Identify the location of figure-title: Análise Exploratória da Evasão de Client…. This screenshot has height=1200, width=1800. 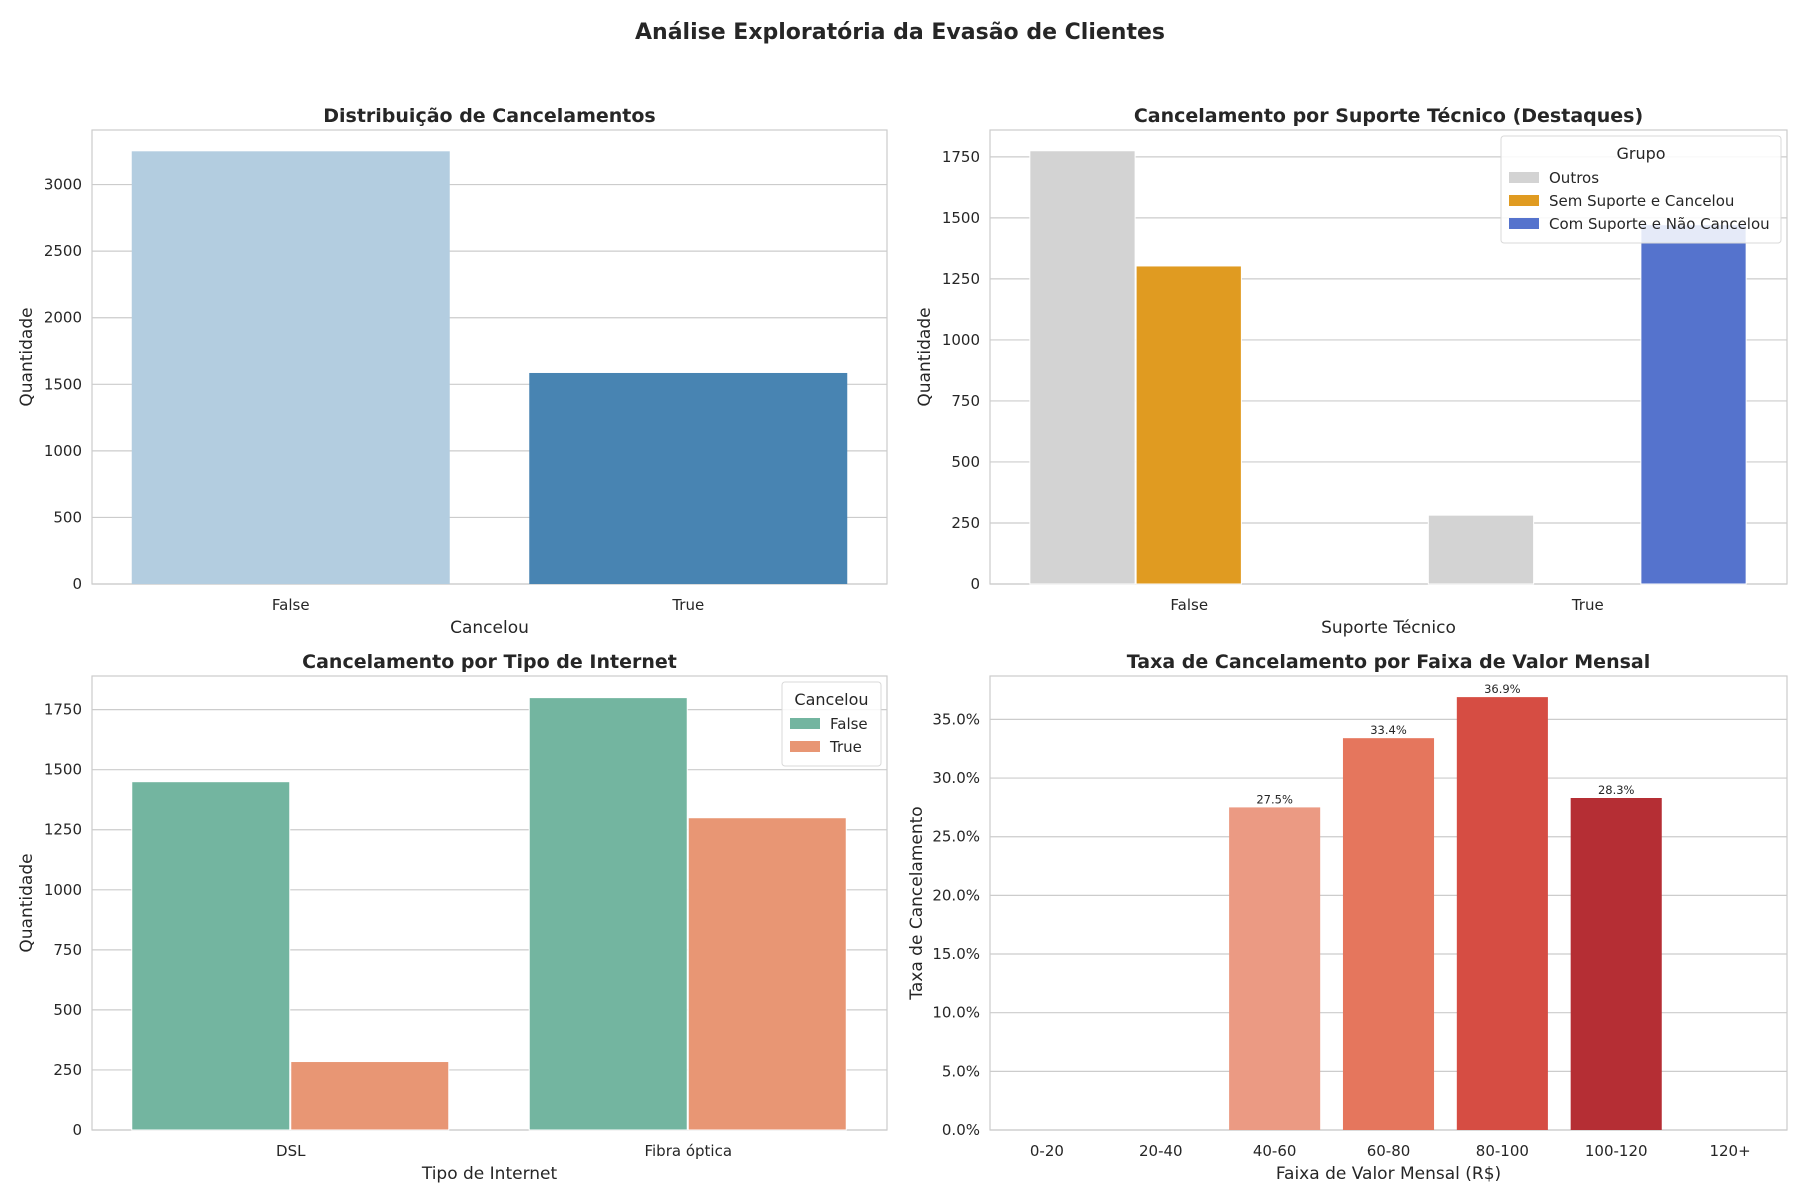
(900, 32).